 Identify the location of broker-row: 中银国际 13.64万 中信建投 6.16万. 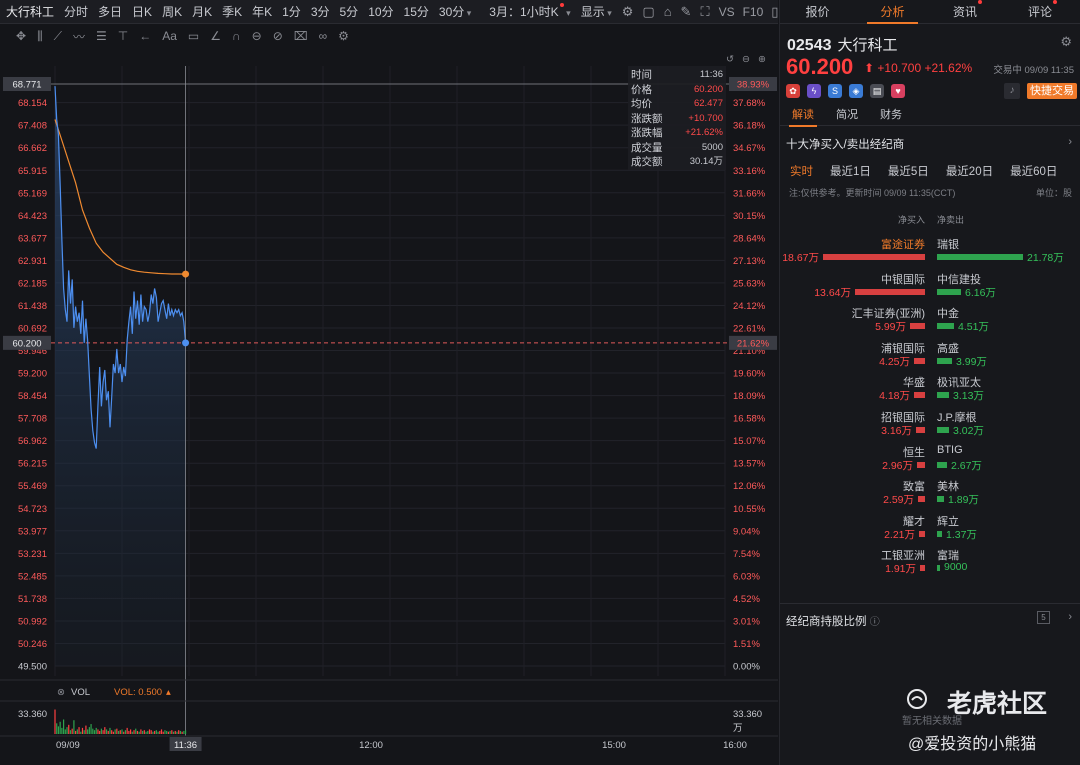
(930, 288).